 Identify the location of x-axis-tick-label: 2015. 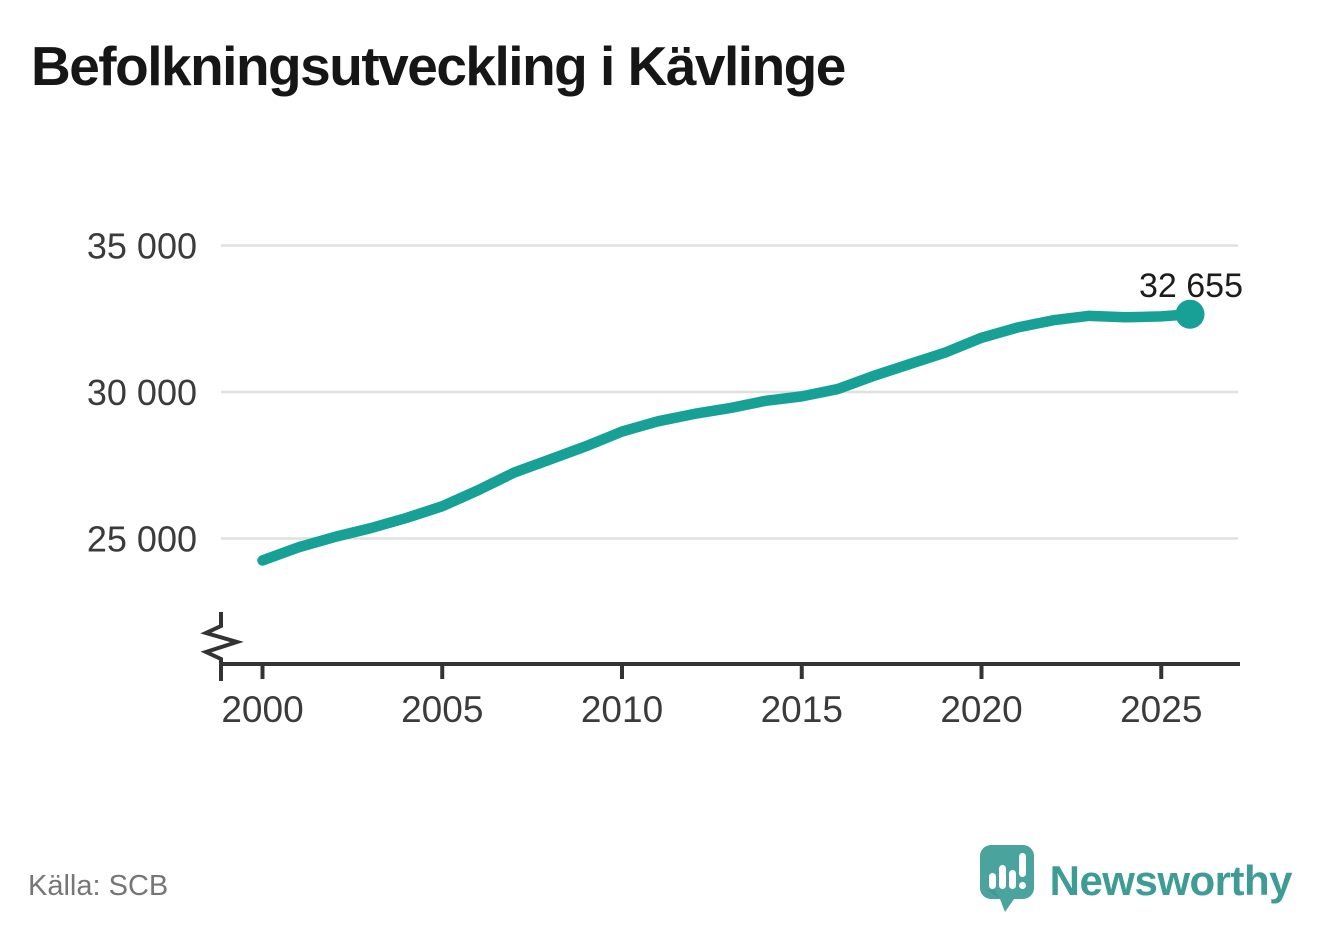
(802, 709).